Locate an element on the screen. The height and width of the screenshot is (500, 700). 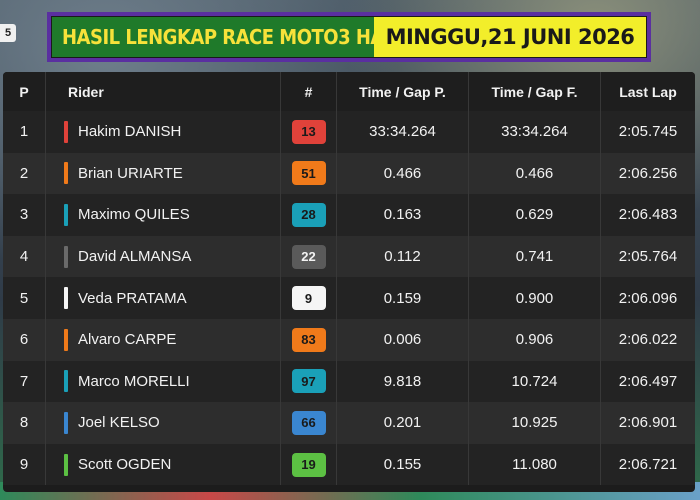
row-number: 51 is located at coordinates (308, 173).